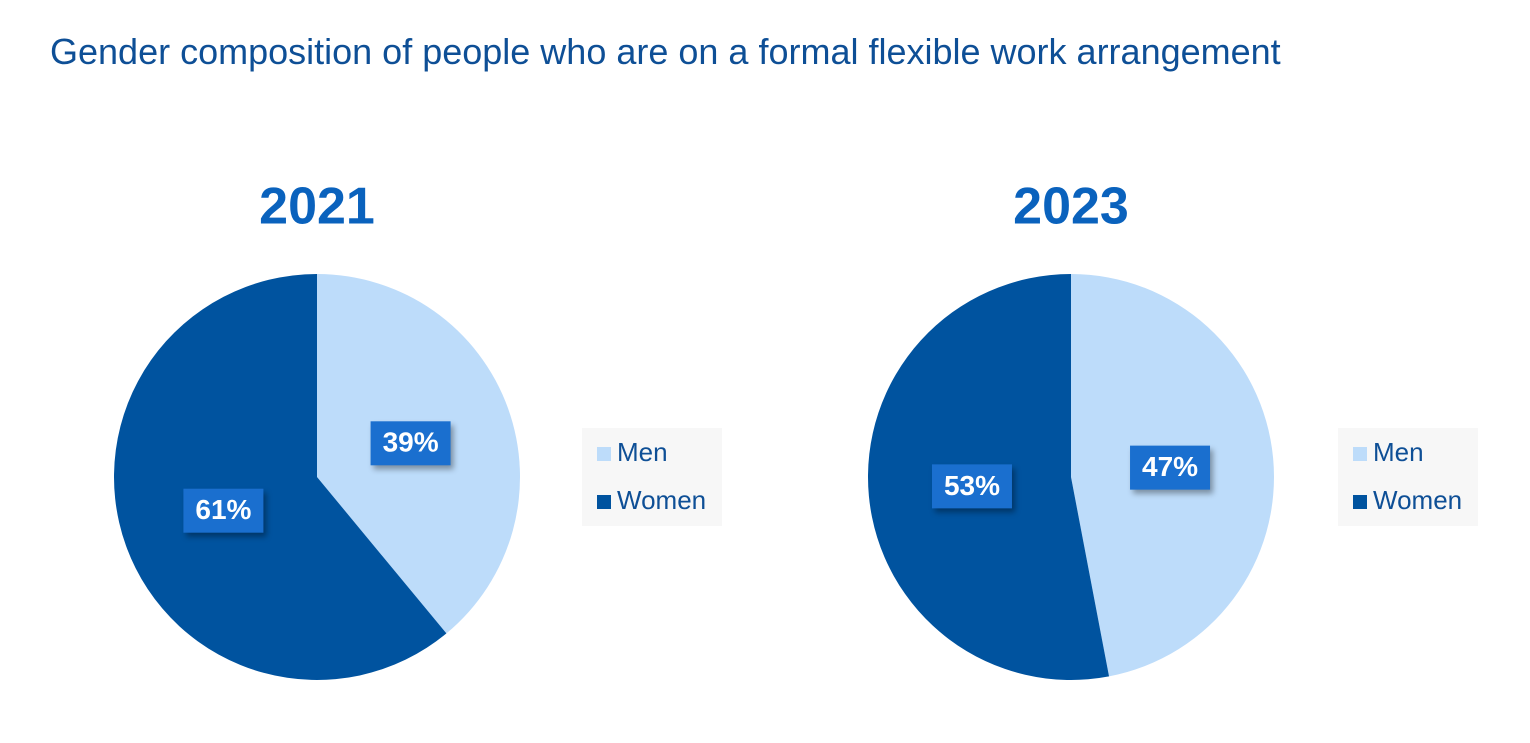 The width and height of the screenshot is (1530, 743). I want to click on value-label: 39%, so click(411, 442).